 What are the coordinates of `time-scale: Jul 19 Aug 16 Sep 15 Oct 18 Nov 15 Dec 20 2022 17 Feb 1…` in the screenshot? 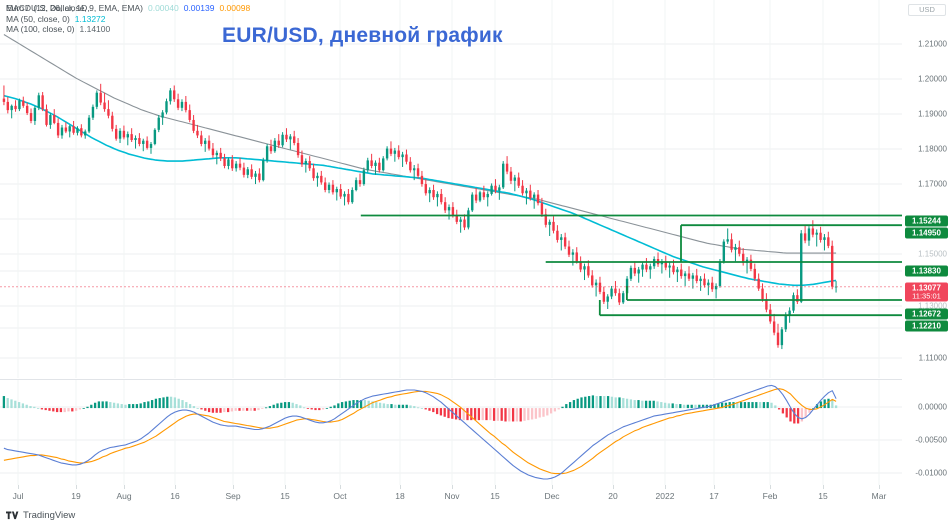 It's located at (475, 496).